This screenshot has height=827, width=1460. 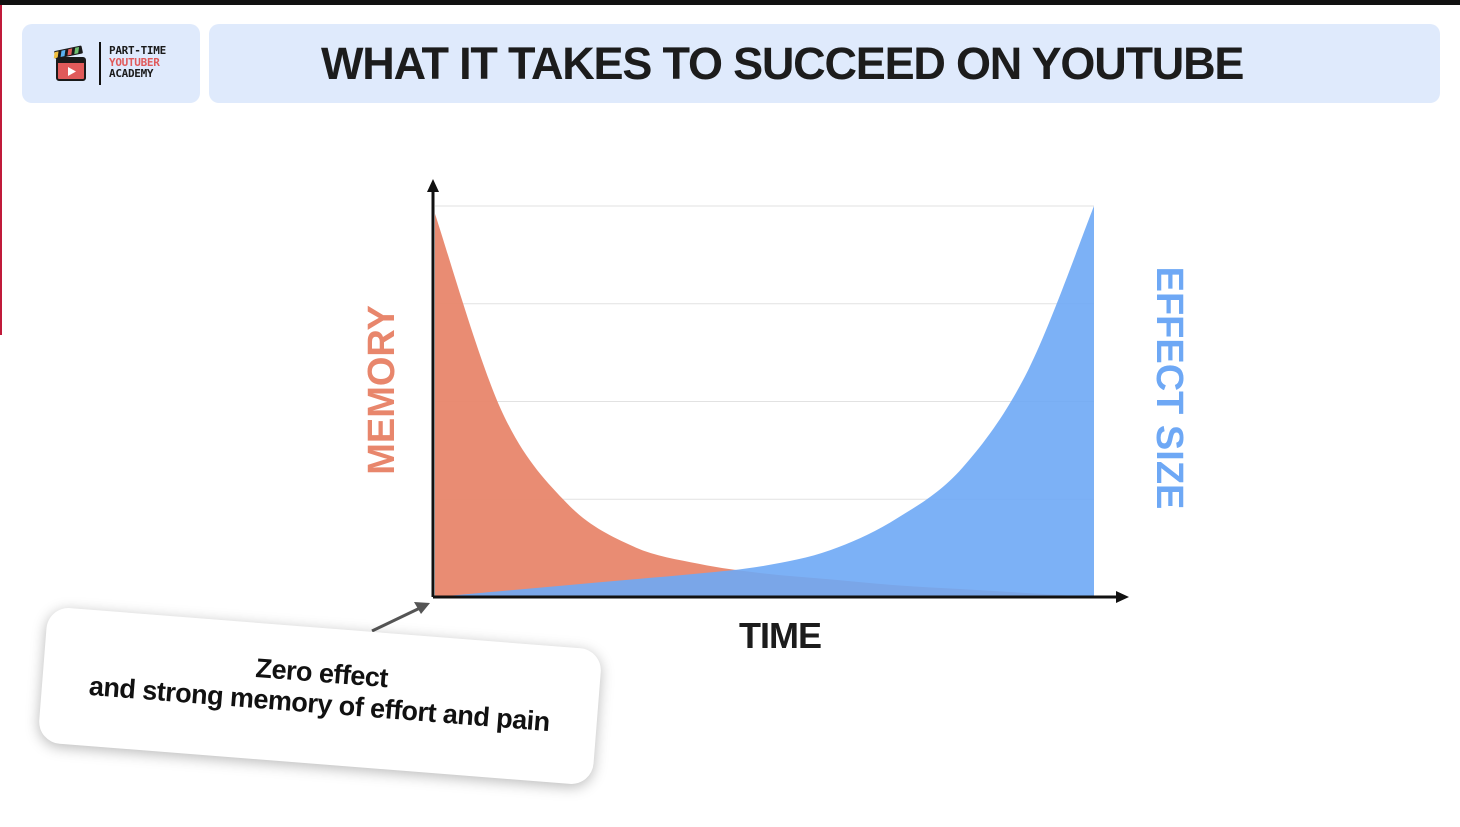 I want to click on logo-divider, so click(x=100, y=63).